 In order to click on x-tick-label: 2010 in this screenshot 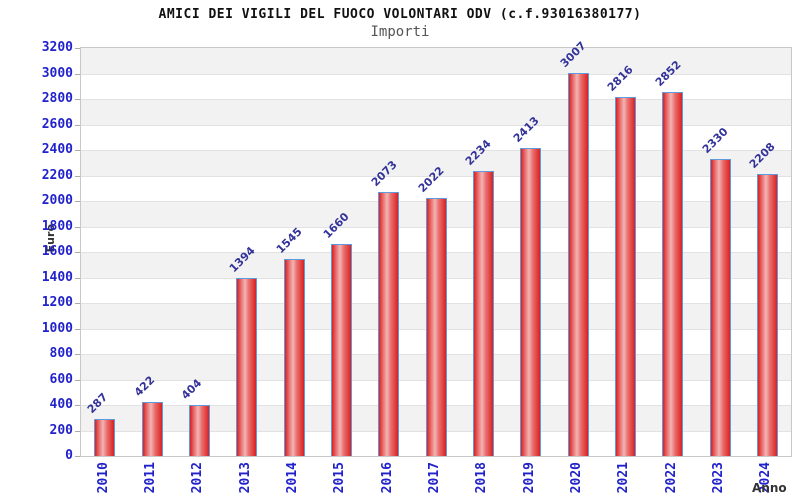, I will do `click(103, 478)`.